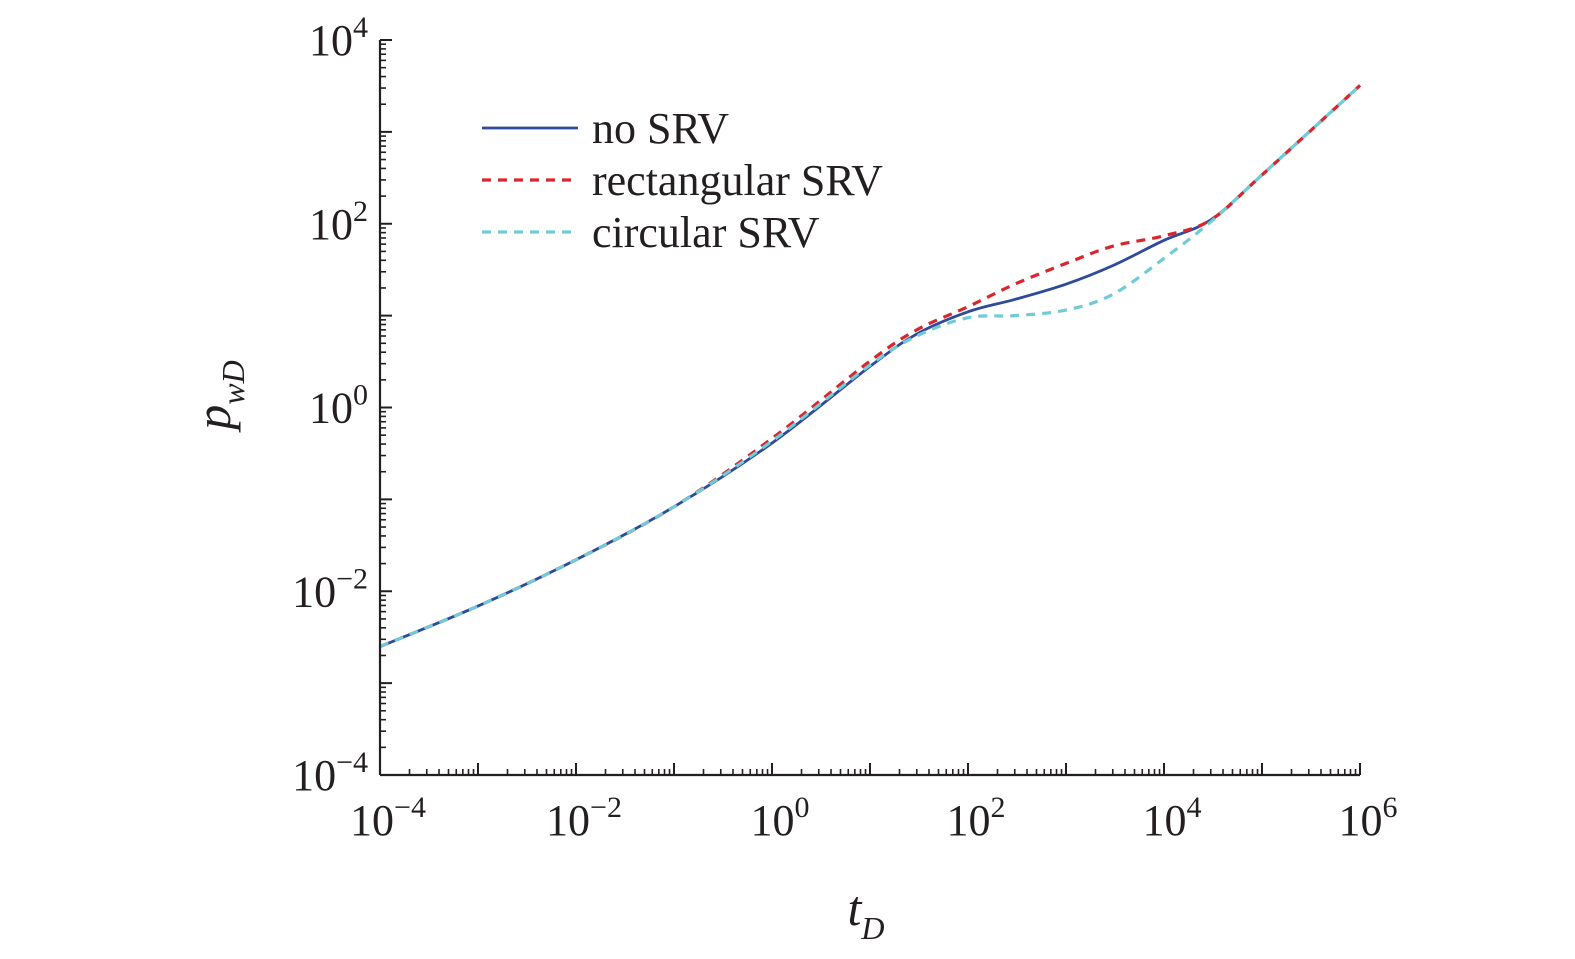 This screenshot has height=959, width=1575. Describe the element at coordinates (218, 396) in the screenshot. I see `y-axis-title: pwD` at that location.